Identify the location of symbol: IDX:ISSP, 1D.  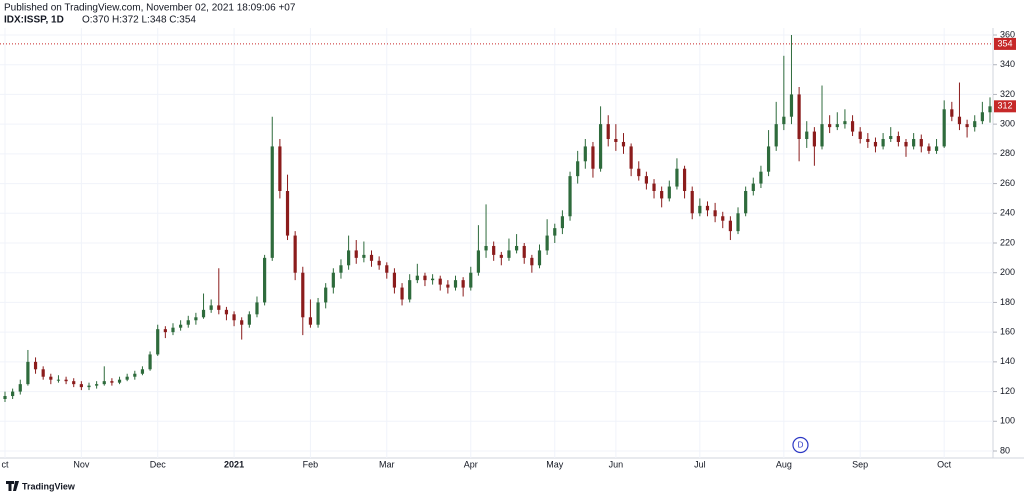
(34, 20).